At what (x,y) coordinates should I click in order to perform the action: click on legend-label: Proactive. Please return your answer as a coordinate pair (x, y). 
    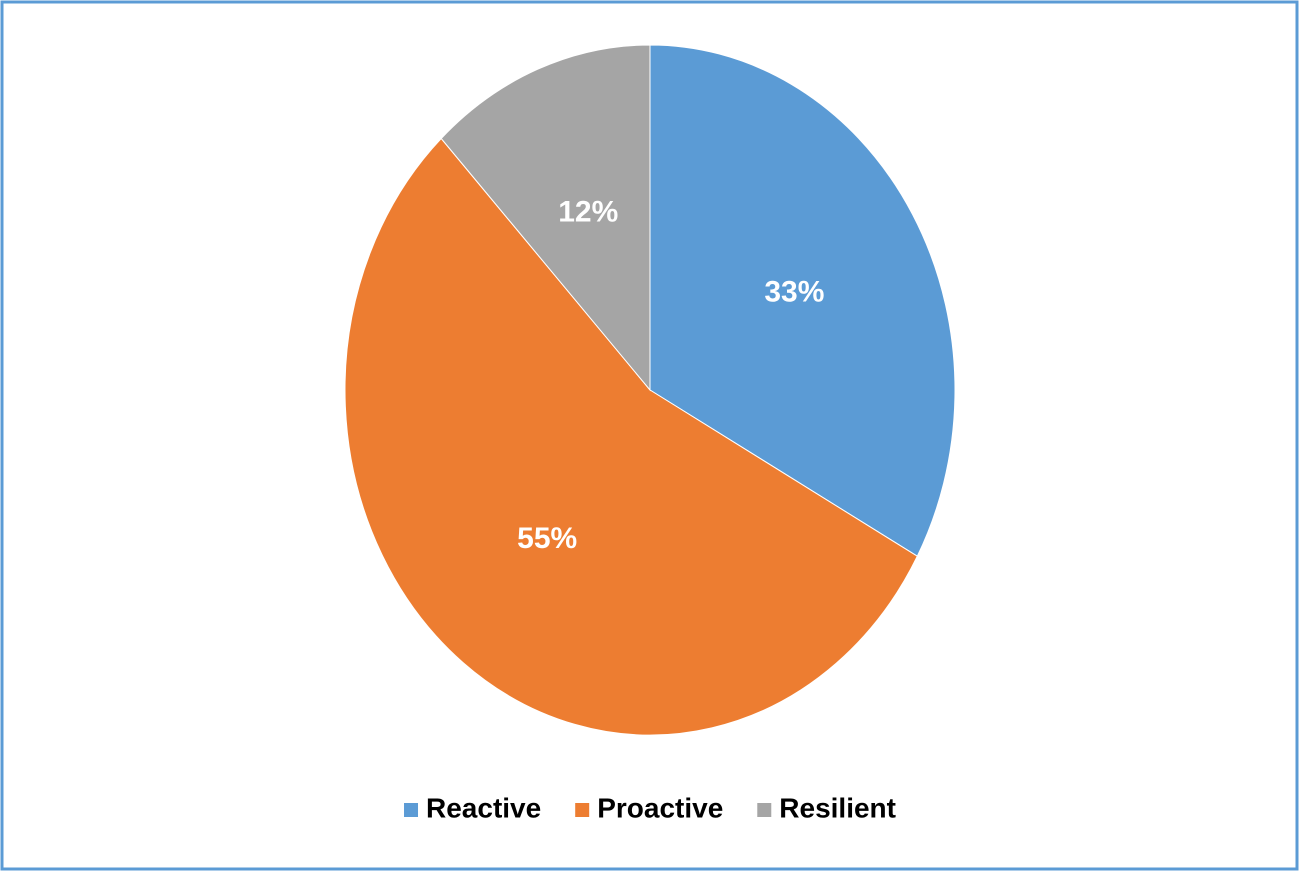
    Looking at the image, I should click on (660, 807).